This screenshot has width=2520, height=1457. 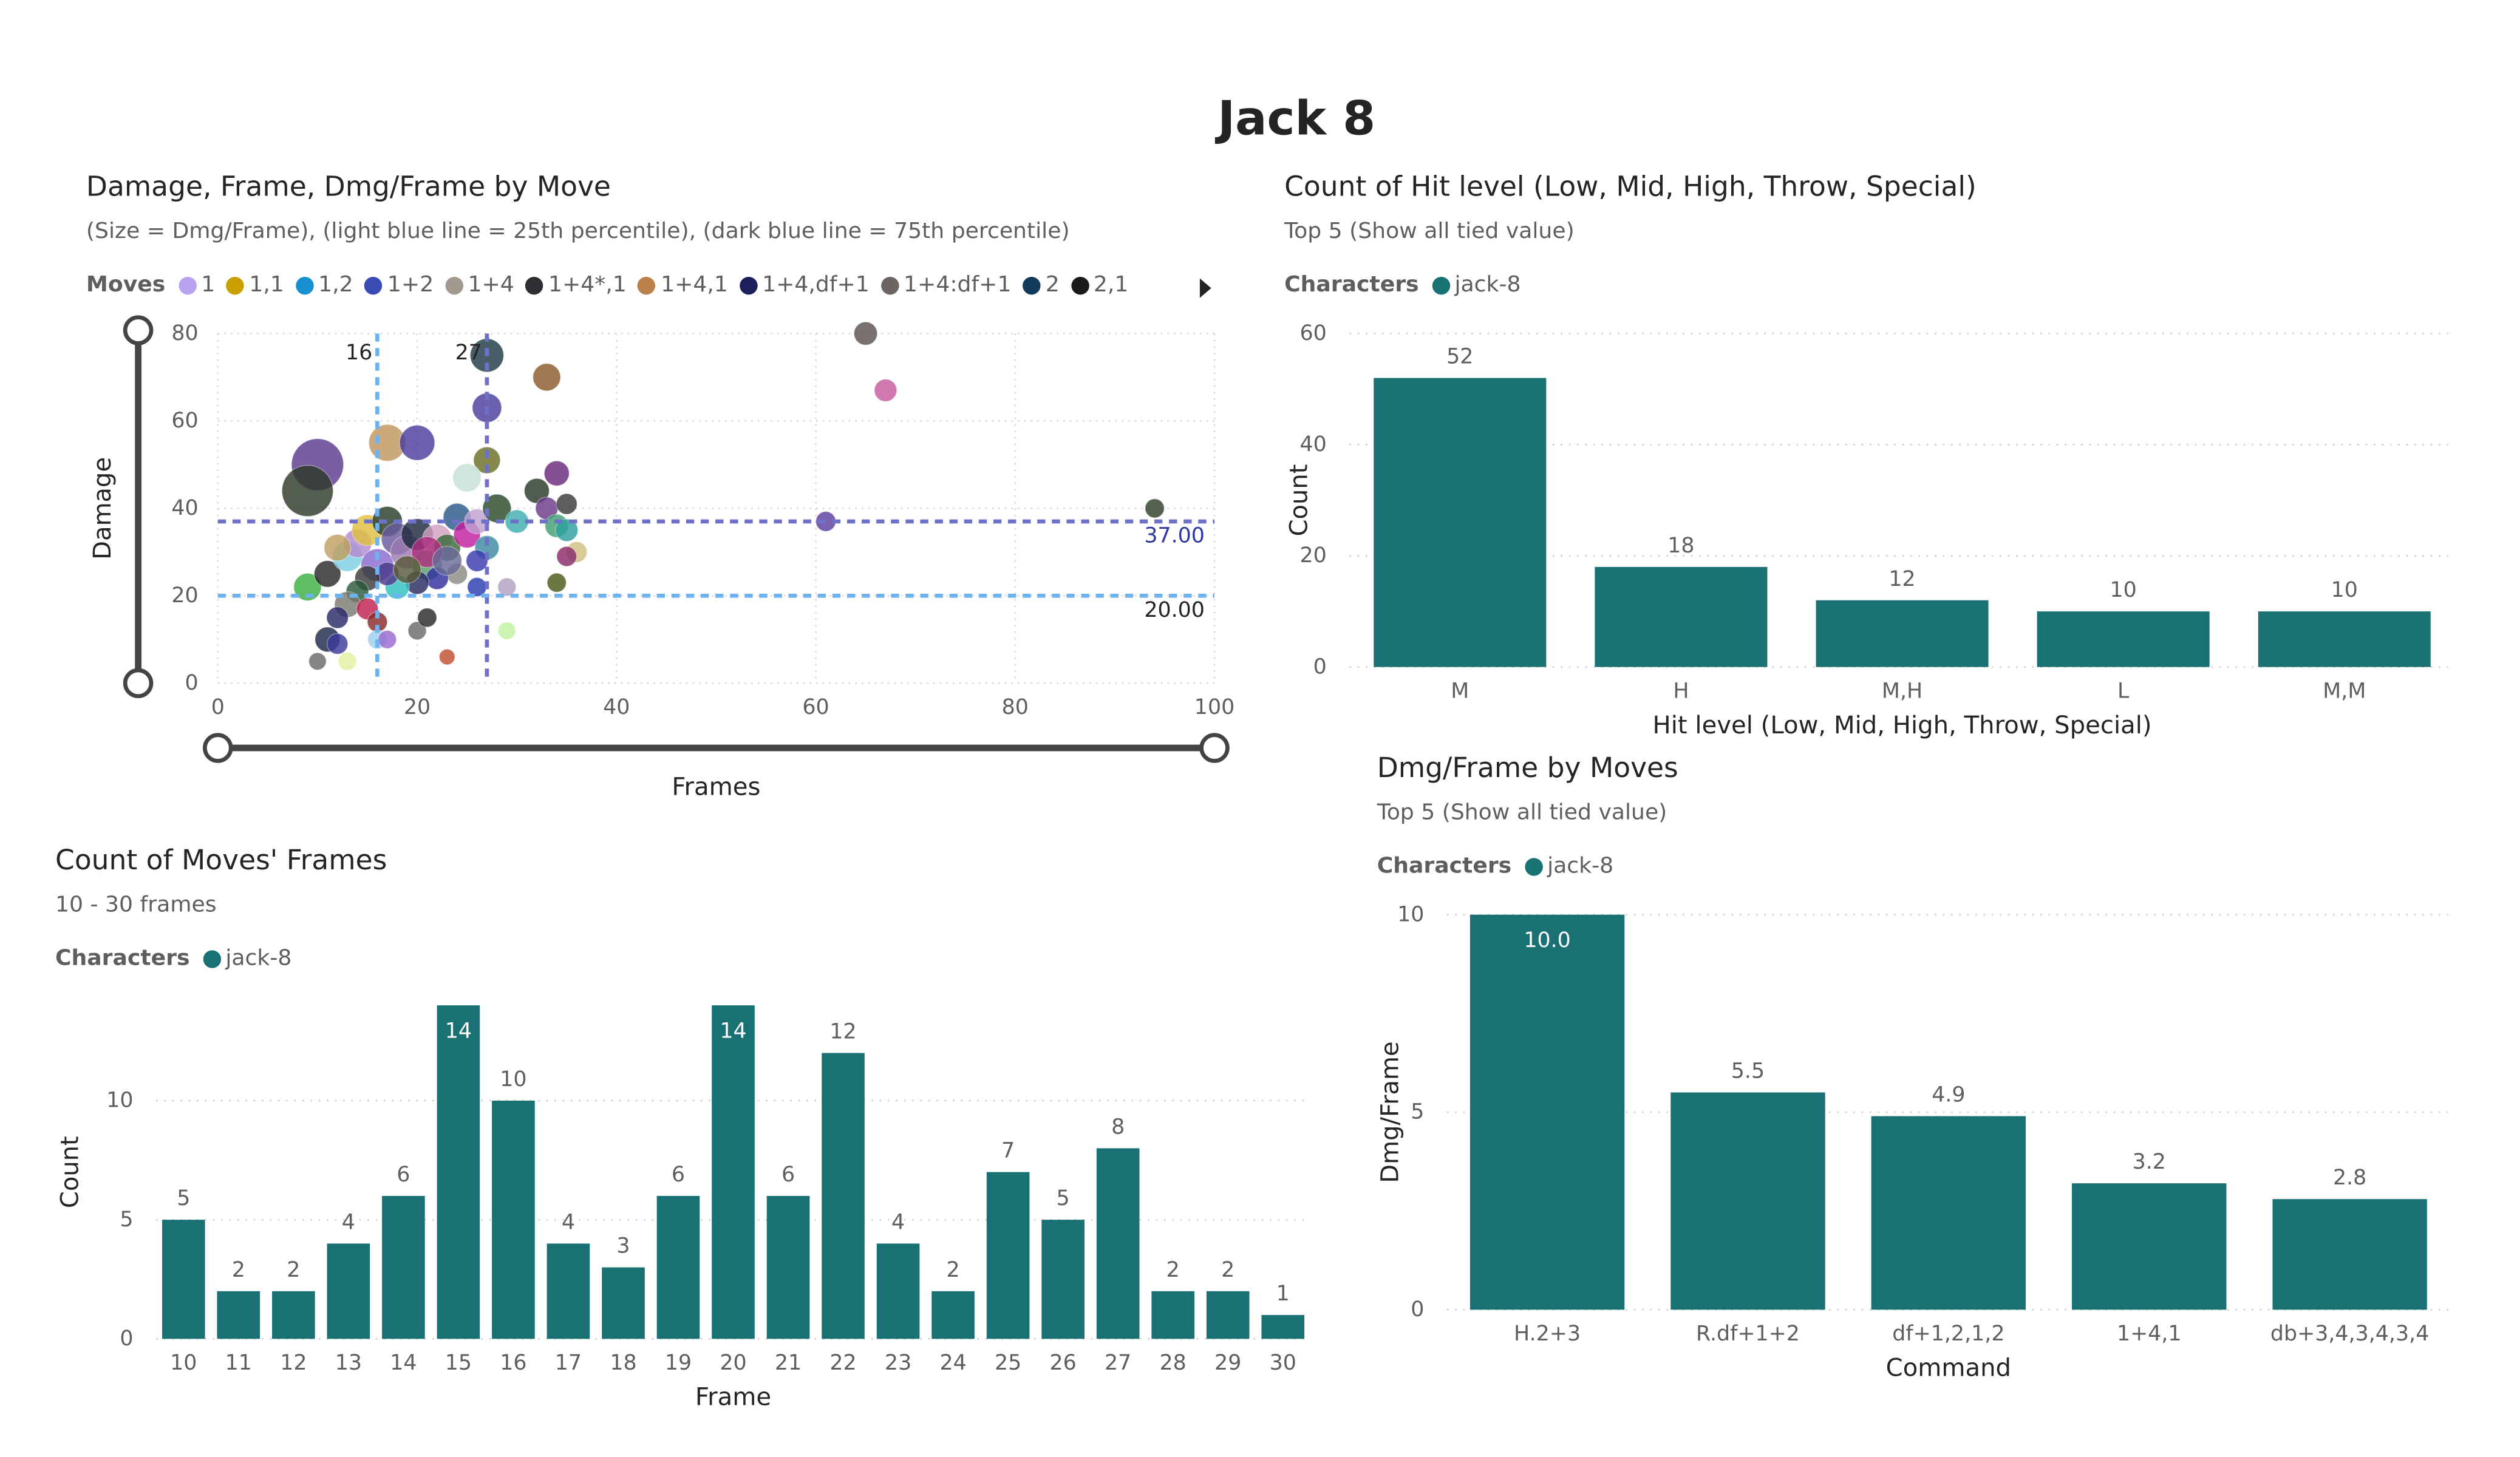 I want to click on legend-label: 2,1, so click(x=1111, y=285).